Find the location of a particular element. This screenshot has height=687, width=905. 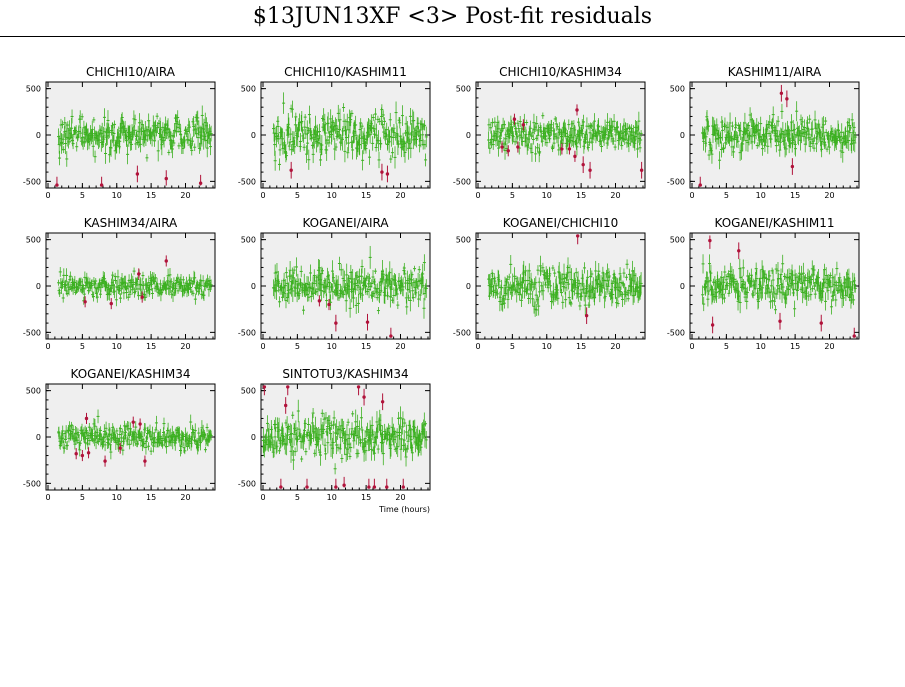

residual-panel: KOGANEI/CHICHI10 -500 0 500 0 5 10 15 20 is located at coordinates (549, 283).